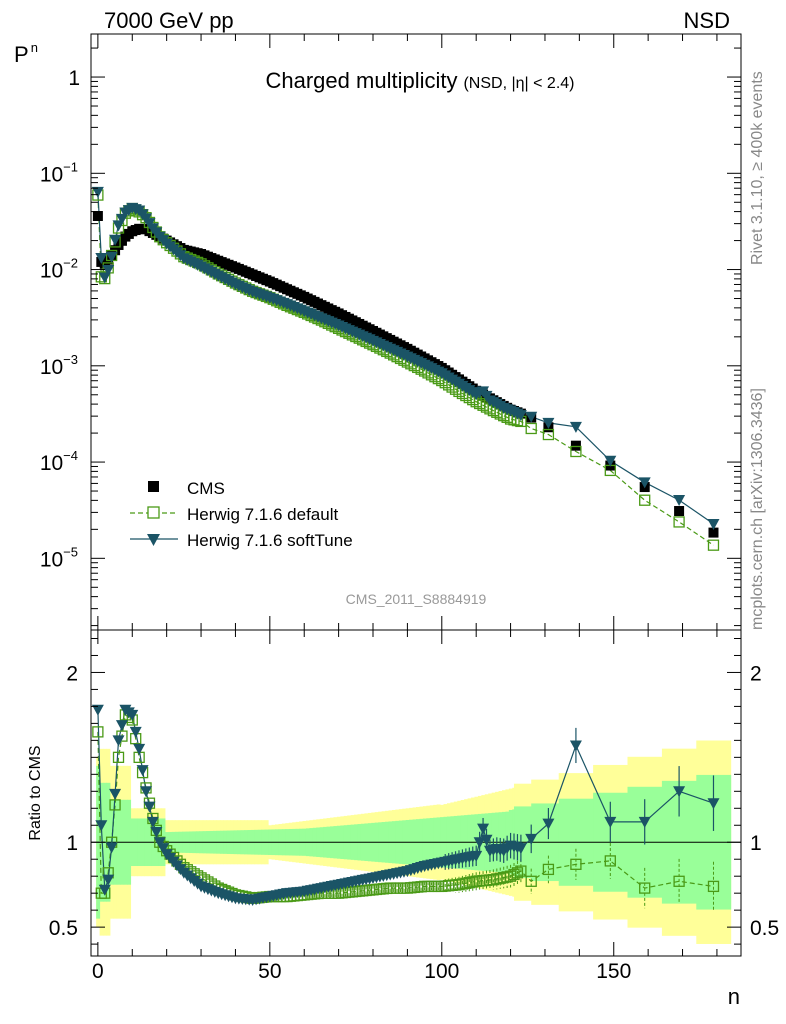 The height and width of the screenshot is (1024, 786). I want to click on ratio-y-tick-label-right: 2, so click(756, 673).